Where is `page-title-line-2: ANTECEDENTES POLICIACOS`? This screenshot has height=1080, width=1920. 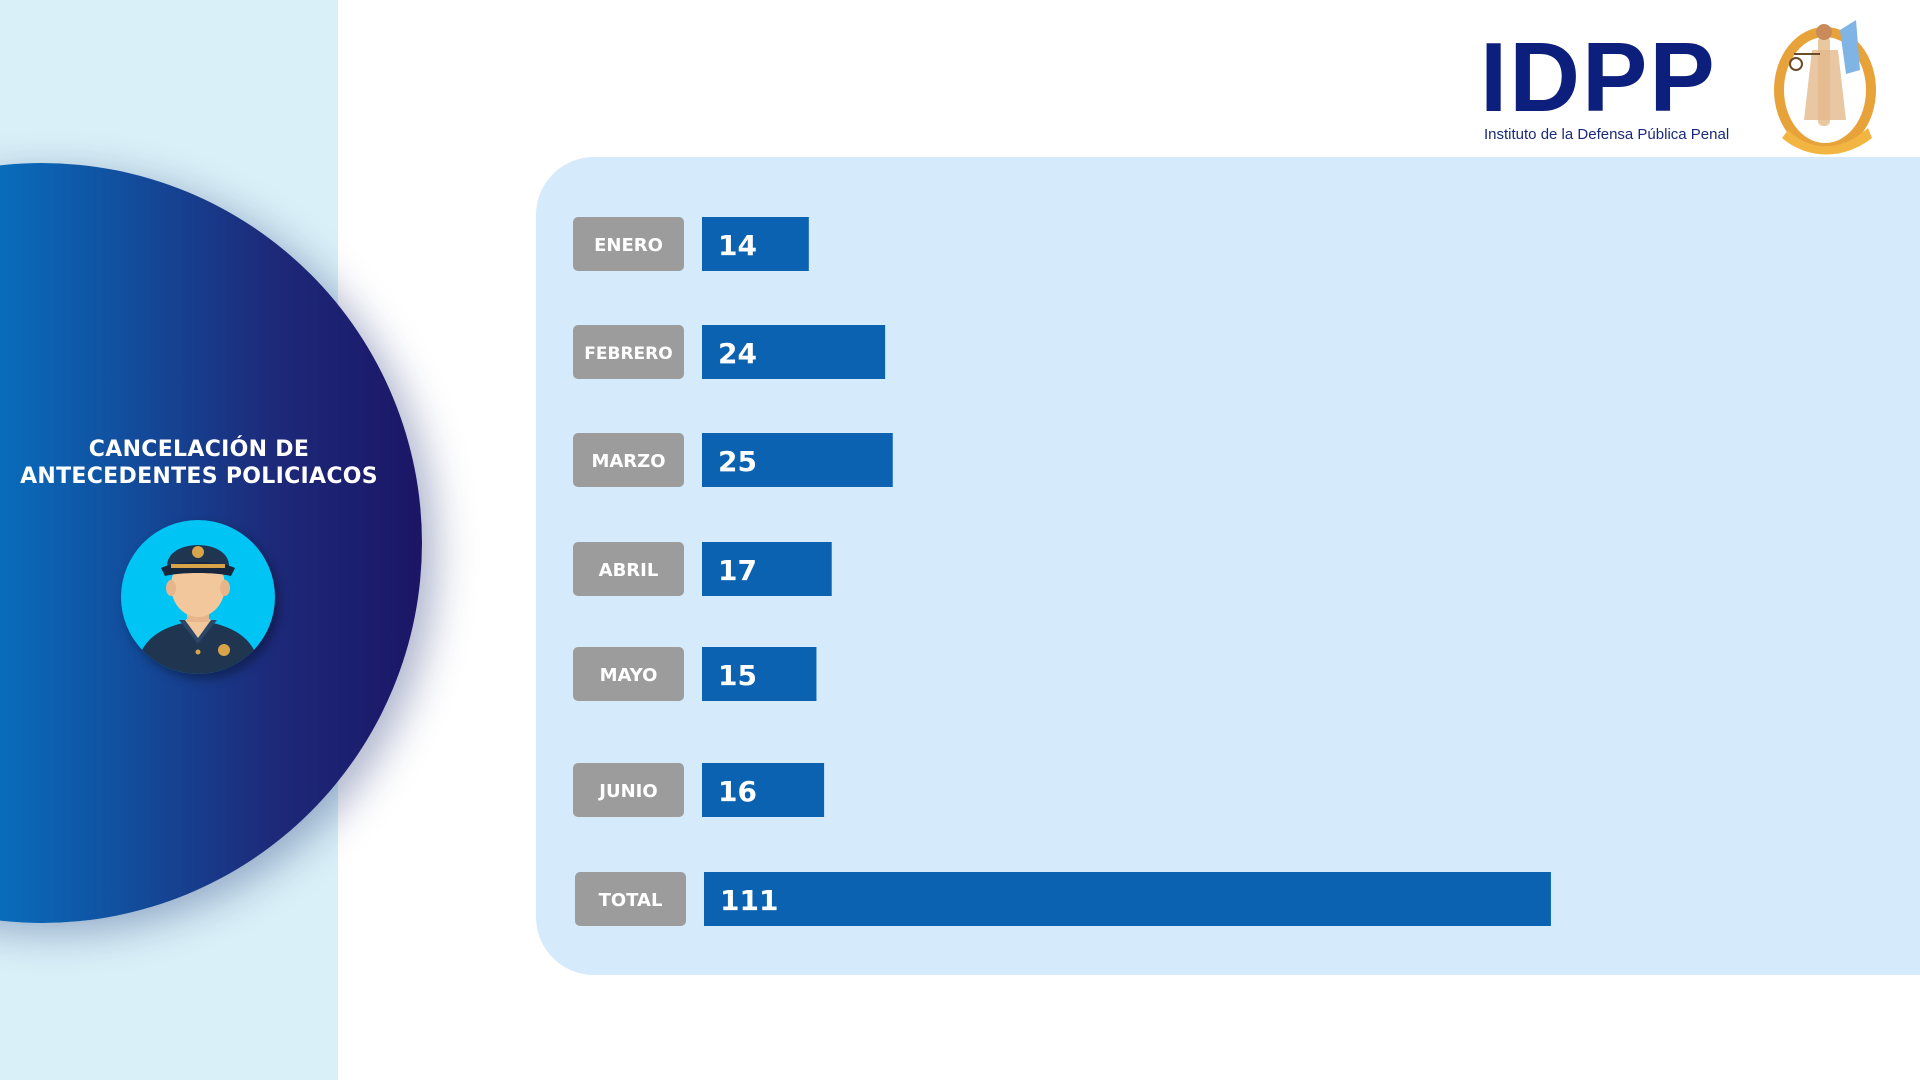 page-title-line-2: ANTECEDENTES POLICIACOS is located at coordinates (199, 476).